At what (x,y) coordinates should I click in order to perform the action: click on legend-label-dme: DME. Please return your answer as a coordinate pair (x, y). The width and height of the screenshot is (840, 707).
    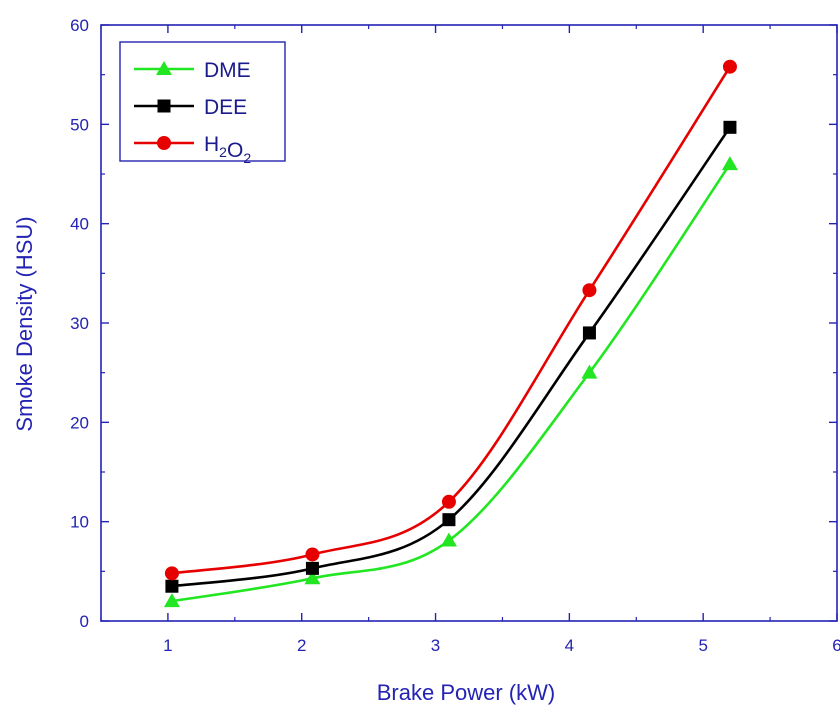
    Looking at the image, I should click on (227, 70).